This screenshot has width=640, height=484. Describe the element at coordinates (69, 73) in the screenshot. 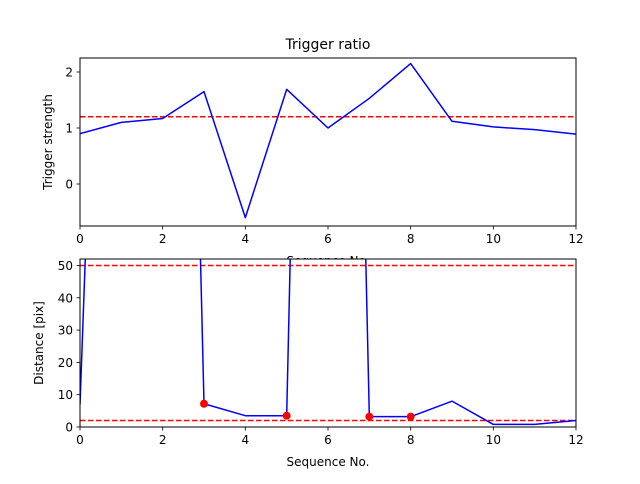

I see `y-tick-label: 2` at that location.